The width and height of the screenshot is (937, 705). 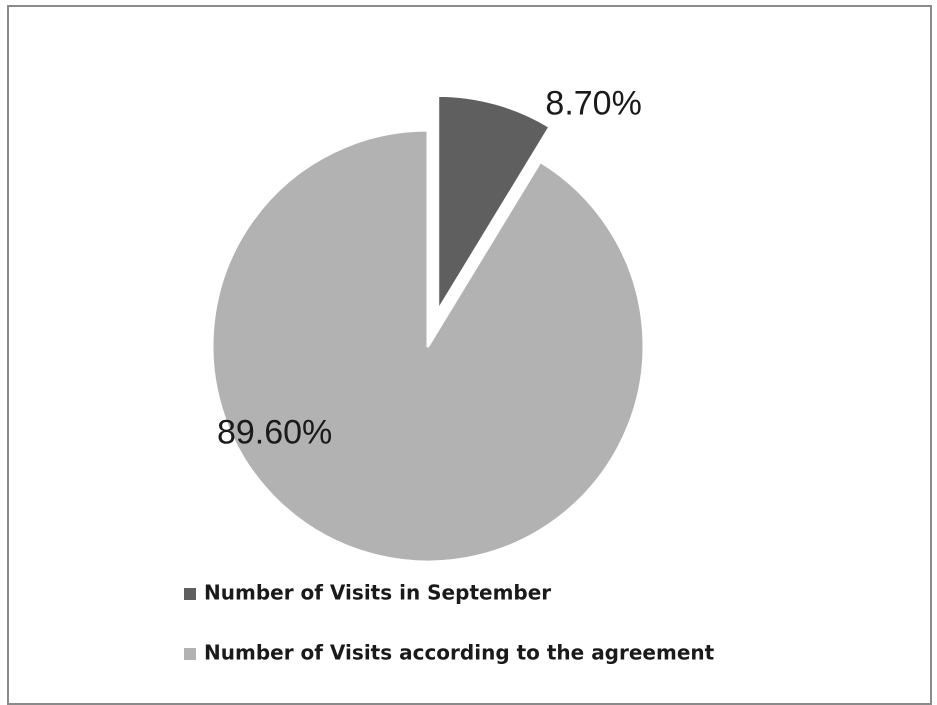 I want to click on legend-label-visits-september: Number of Visits in September, so click(x=377, y=593).